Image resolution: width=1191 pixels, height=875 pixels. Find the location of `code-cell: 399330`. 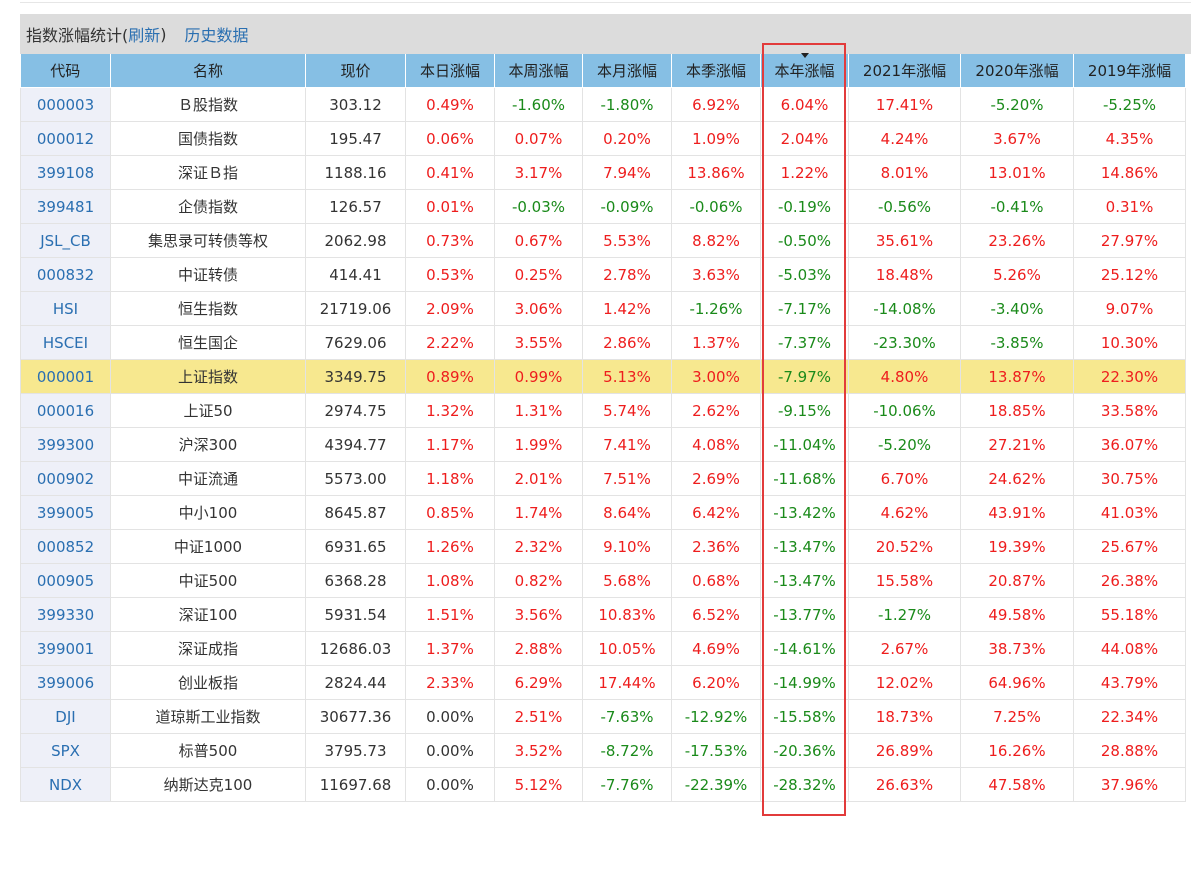

code-cell: 399330 is located at coordinates (65, 614).